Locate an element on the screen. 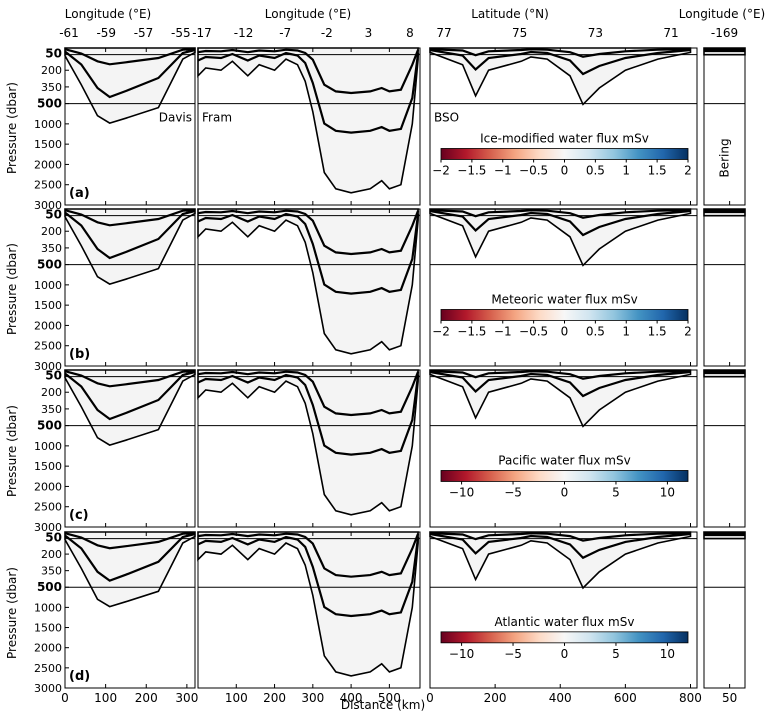 The height and width of the screenshot is (713, 767). colorbar-tick-label: 2 is located at coordinates (688, 170).